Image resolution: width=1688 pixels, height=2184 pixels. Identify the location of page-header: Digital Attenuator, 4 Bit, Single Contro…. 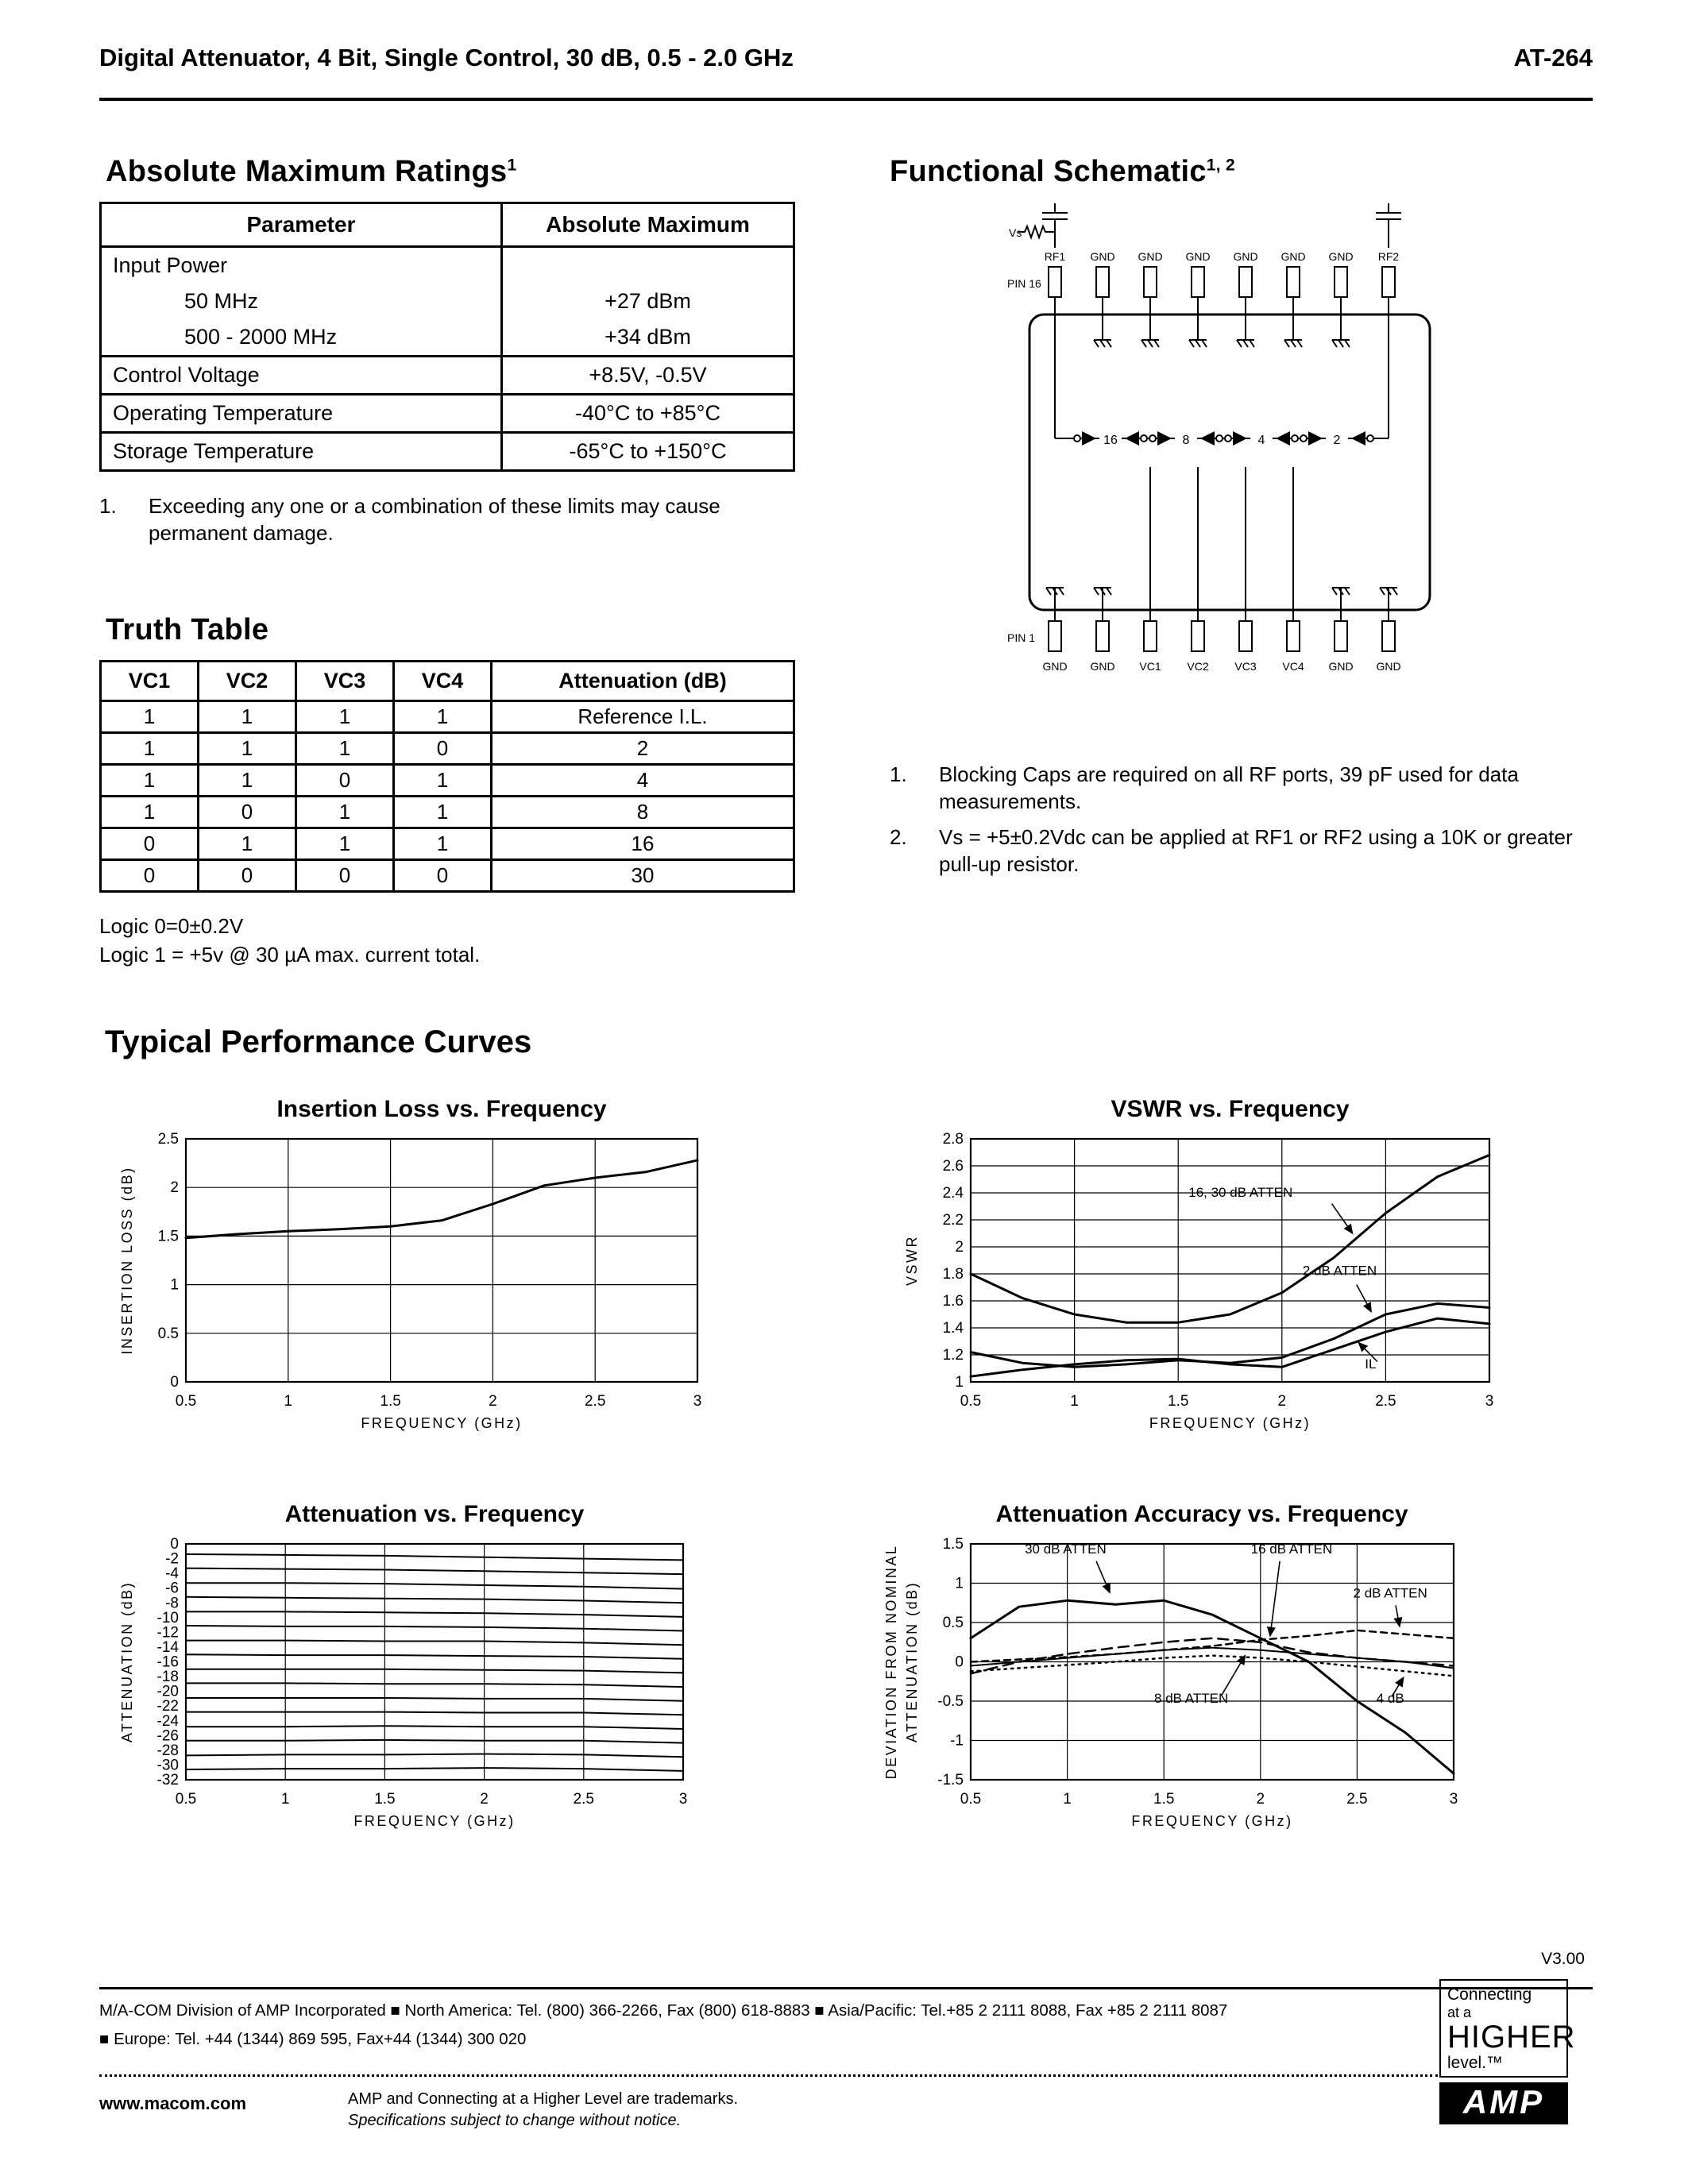
(846, 72).